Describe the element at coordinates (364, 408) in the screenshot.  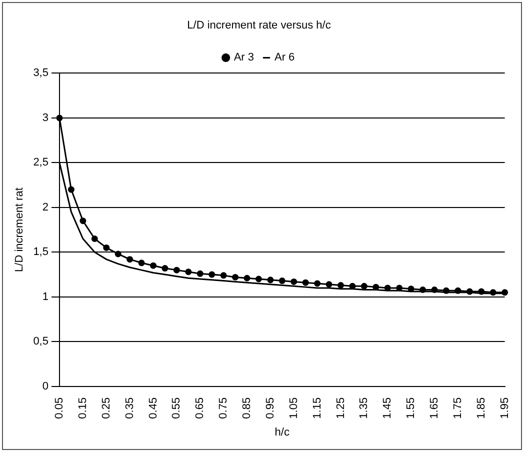
I see `x-tick-label: 1.35` at that location.